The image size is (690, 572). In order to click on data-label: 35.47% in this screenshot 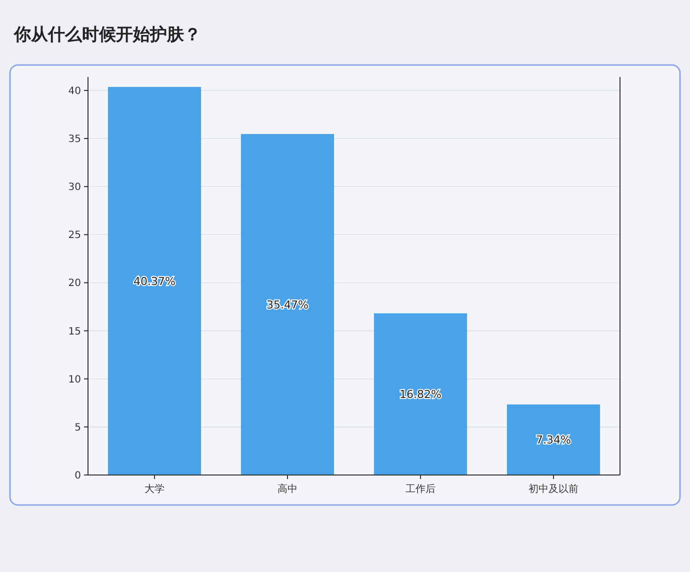, I will do `click(287, 305)`.